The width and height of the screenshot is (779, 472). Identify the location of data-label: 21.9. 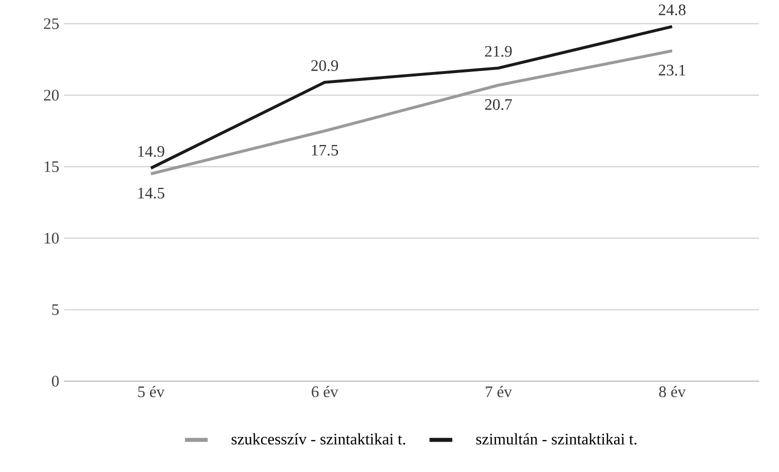
(498, 51).